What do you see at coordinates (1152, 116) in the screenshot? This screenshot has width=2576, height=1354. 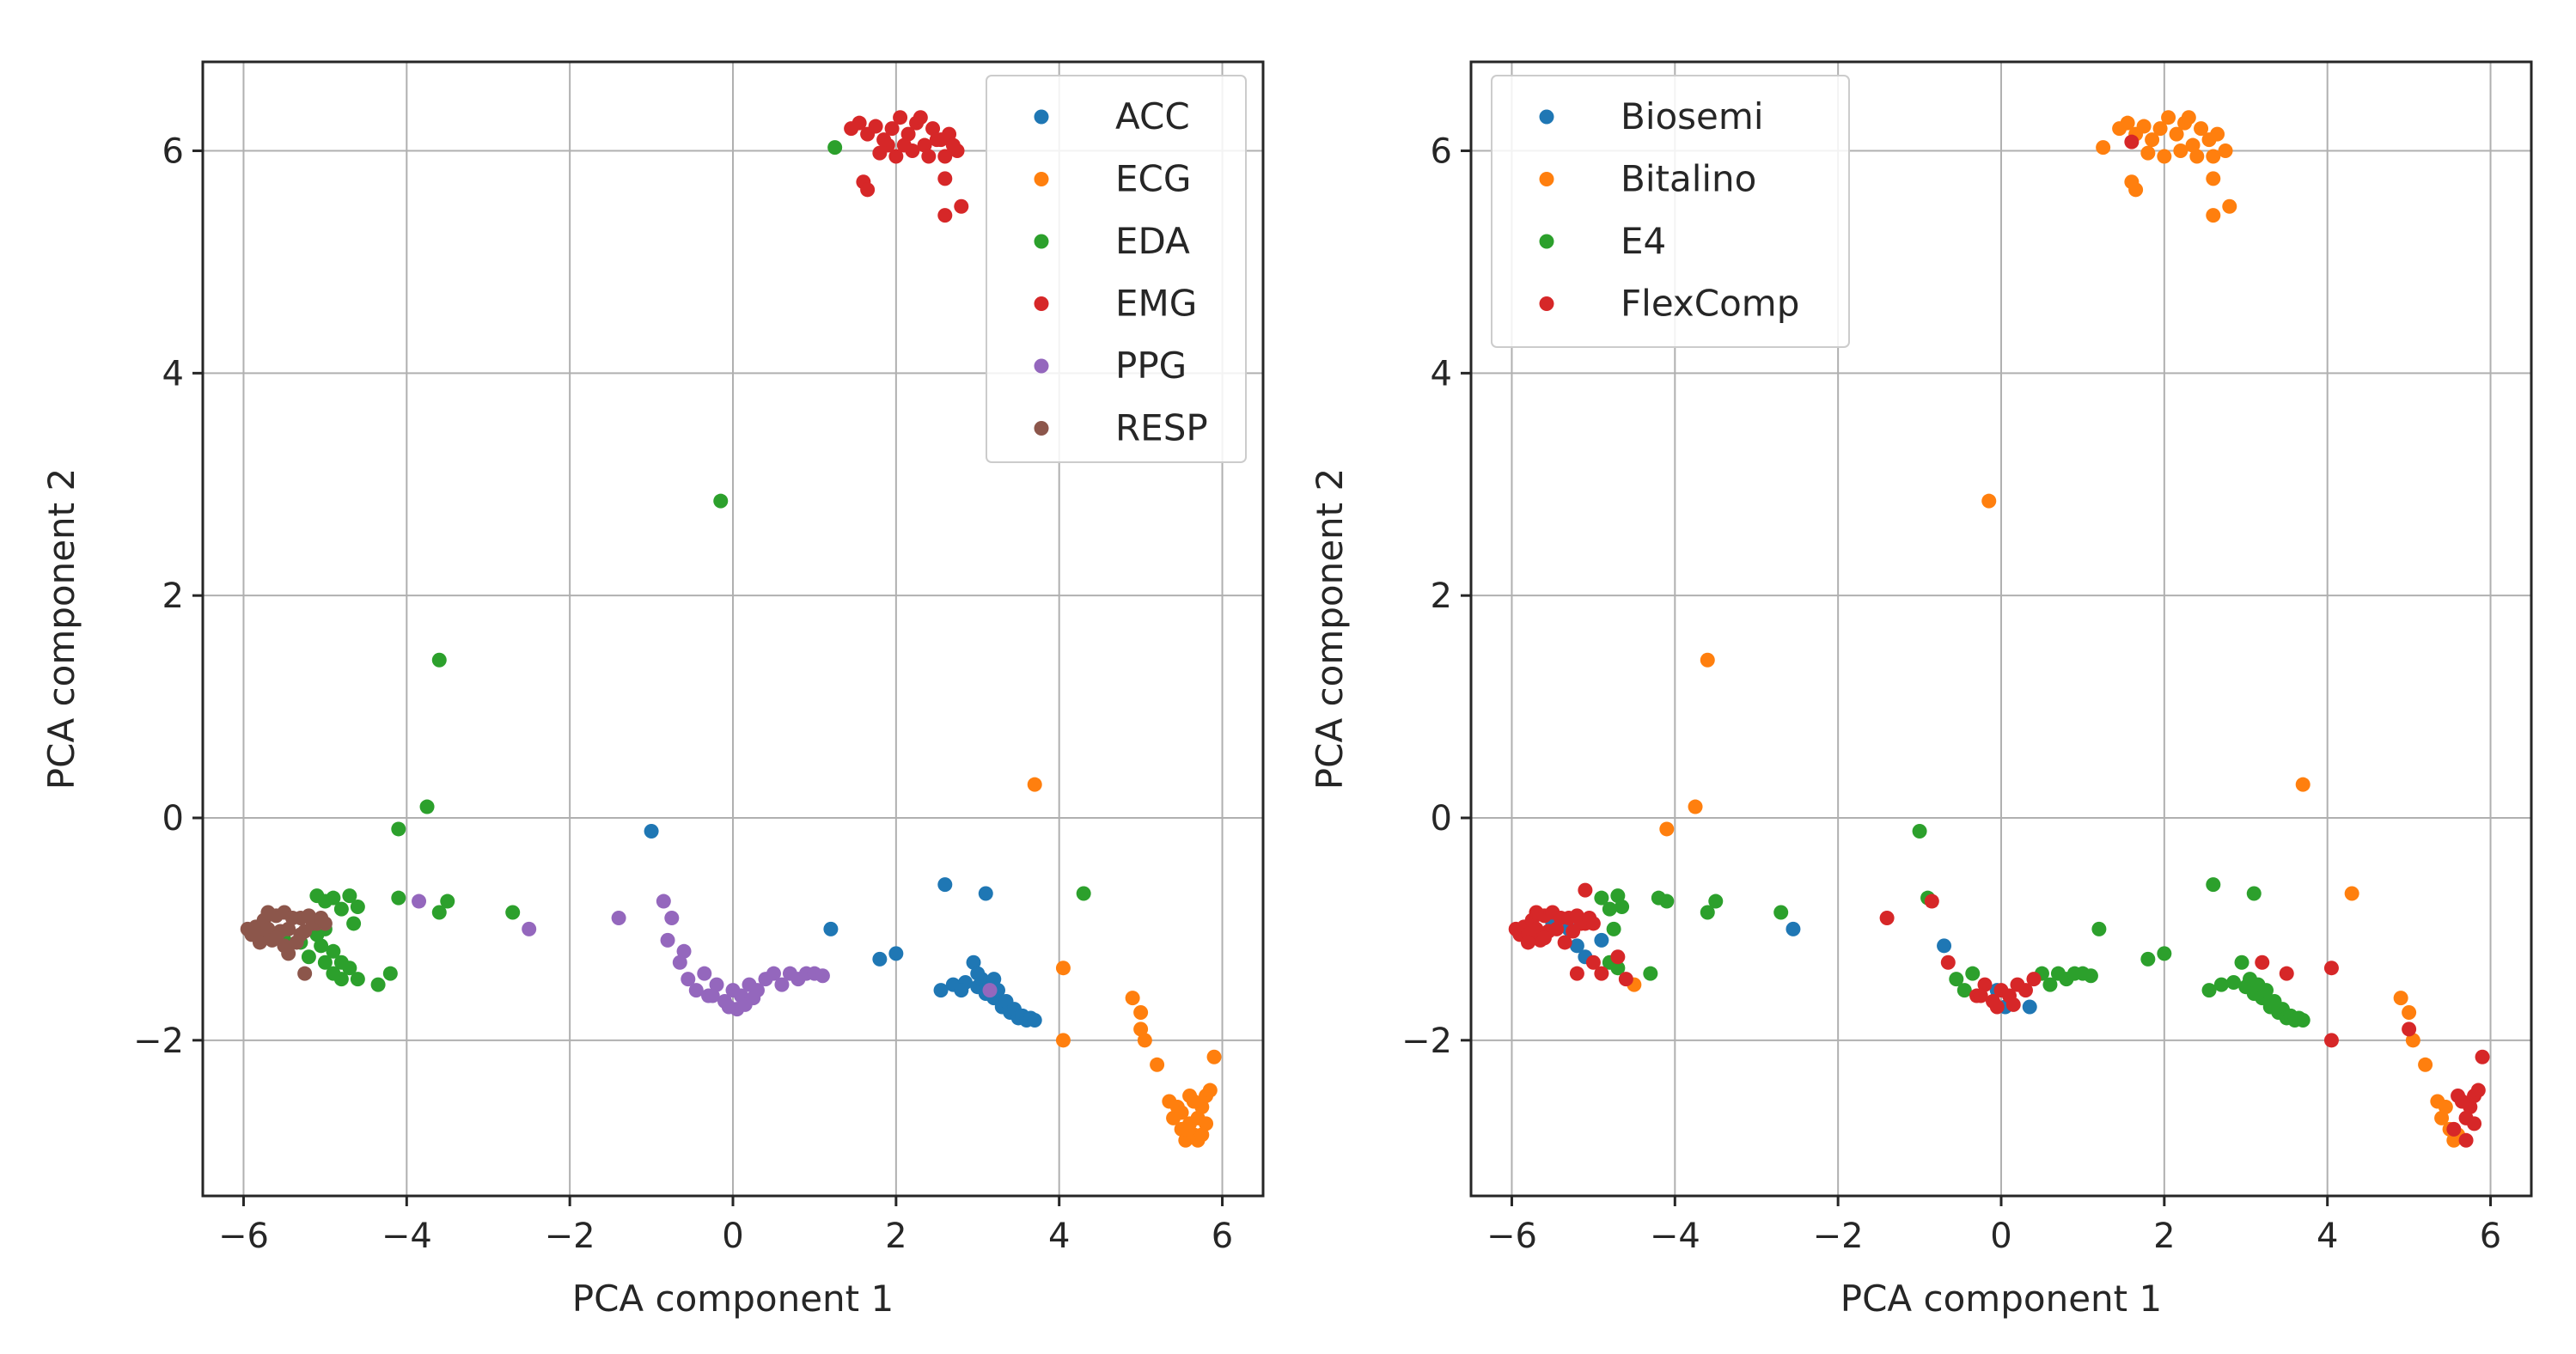 I see `legend-label-acc: ACC` at bounding box center [1152, 116].